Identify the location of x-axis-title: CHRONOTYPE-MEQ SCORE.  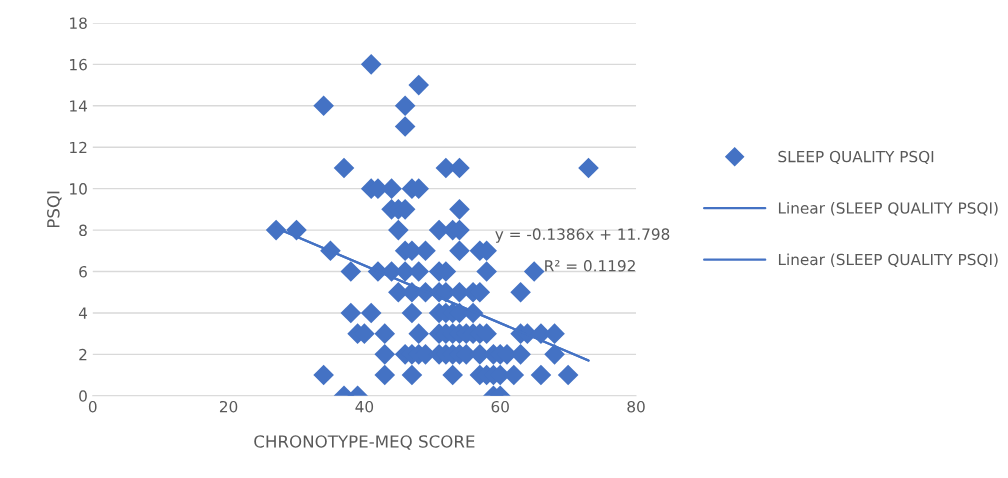
(364, 442).